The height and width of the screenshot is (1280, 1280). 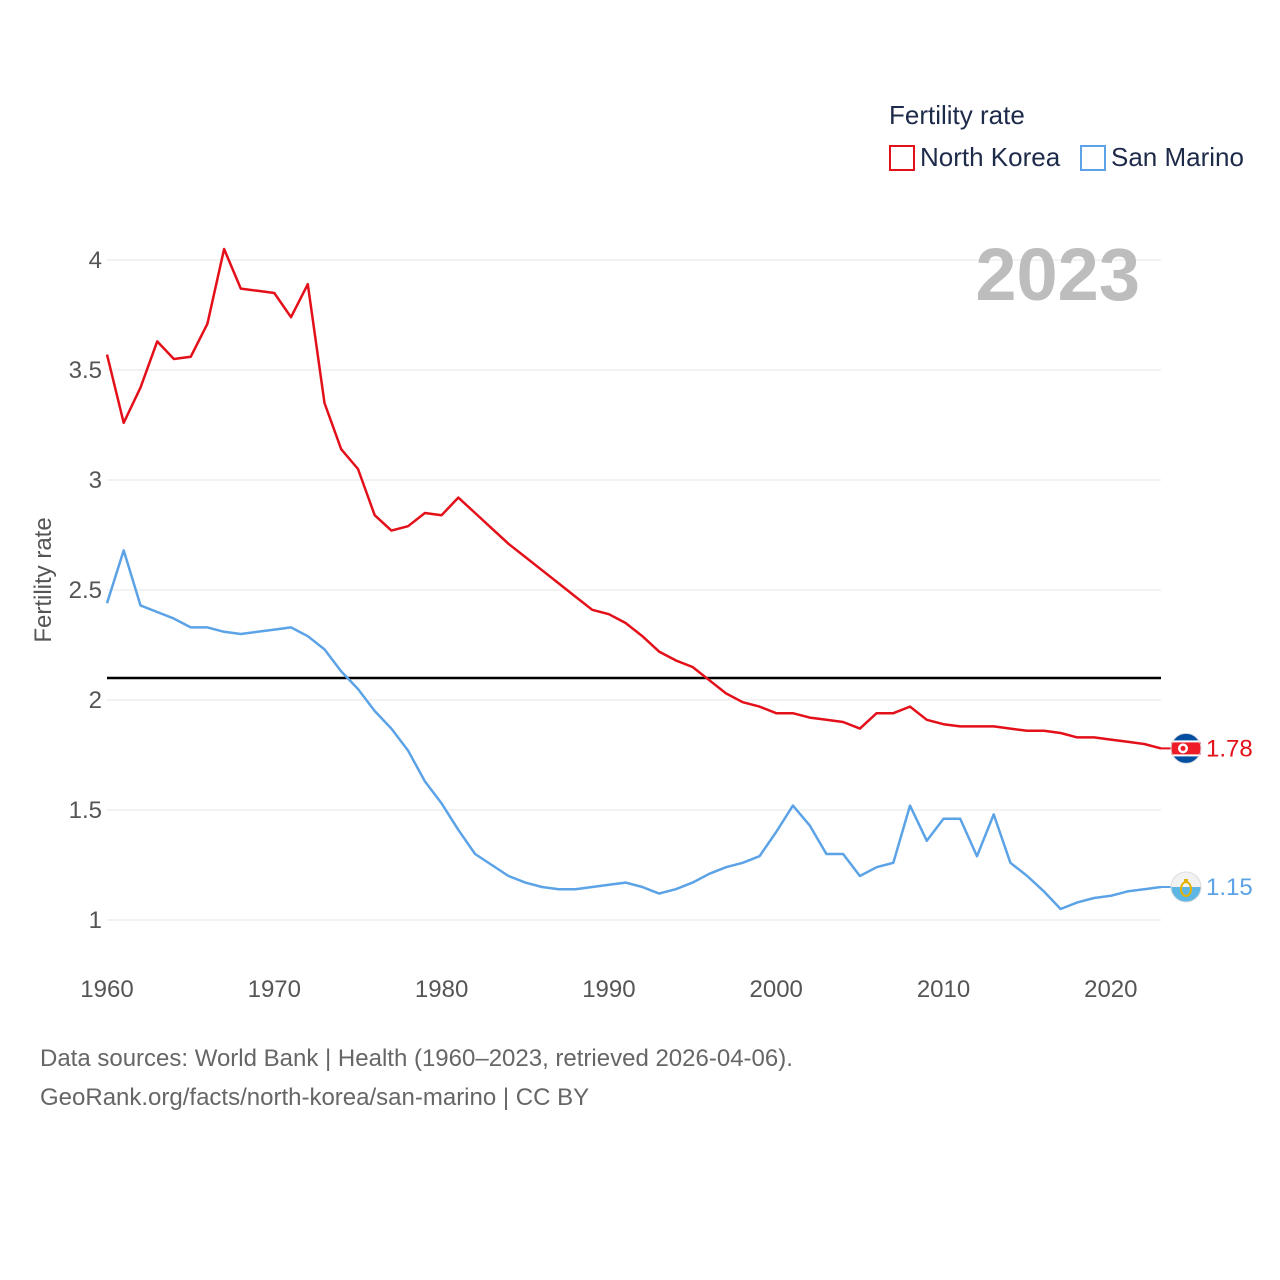 What do you see at coordinates (1207, 817) in the screenshot?
I see `end-markers: 1.78 1.15` at bounding box center [1207, 817].